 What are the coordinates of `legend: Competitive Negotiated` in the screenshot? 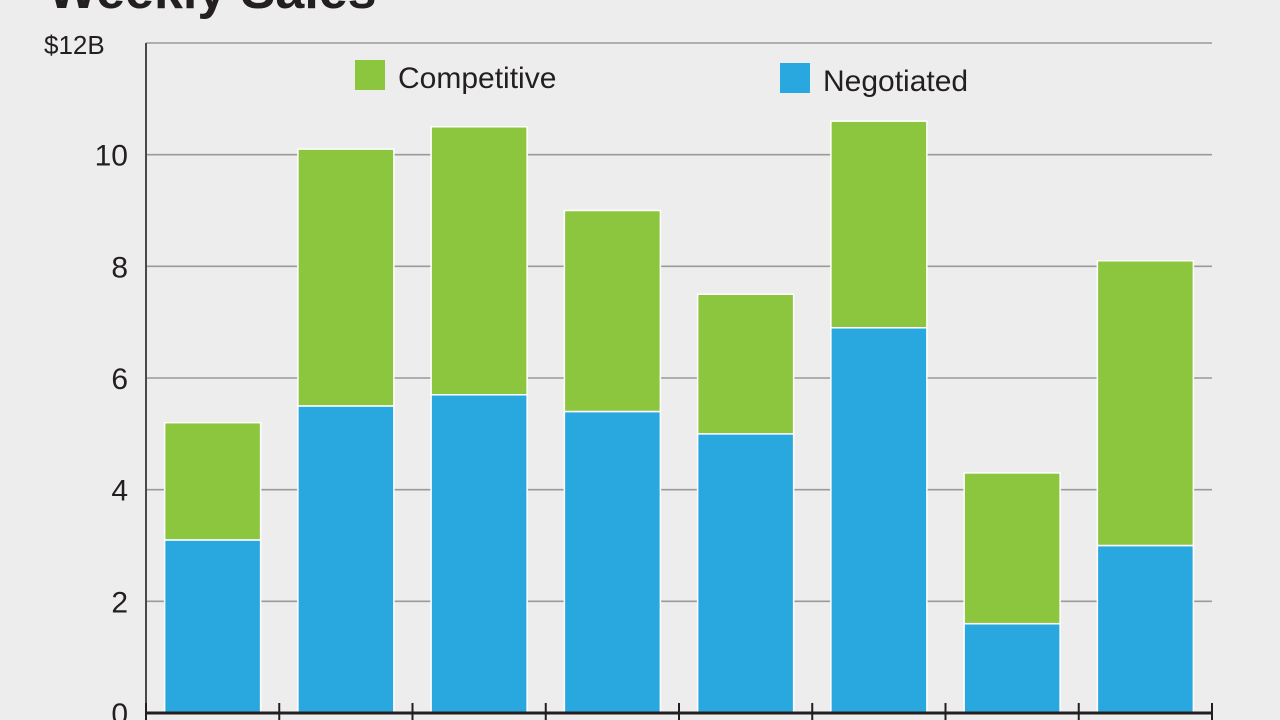 It's located at (661, 79).